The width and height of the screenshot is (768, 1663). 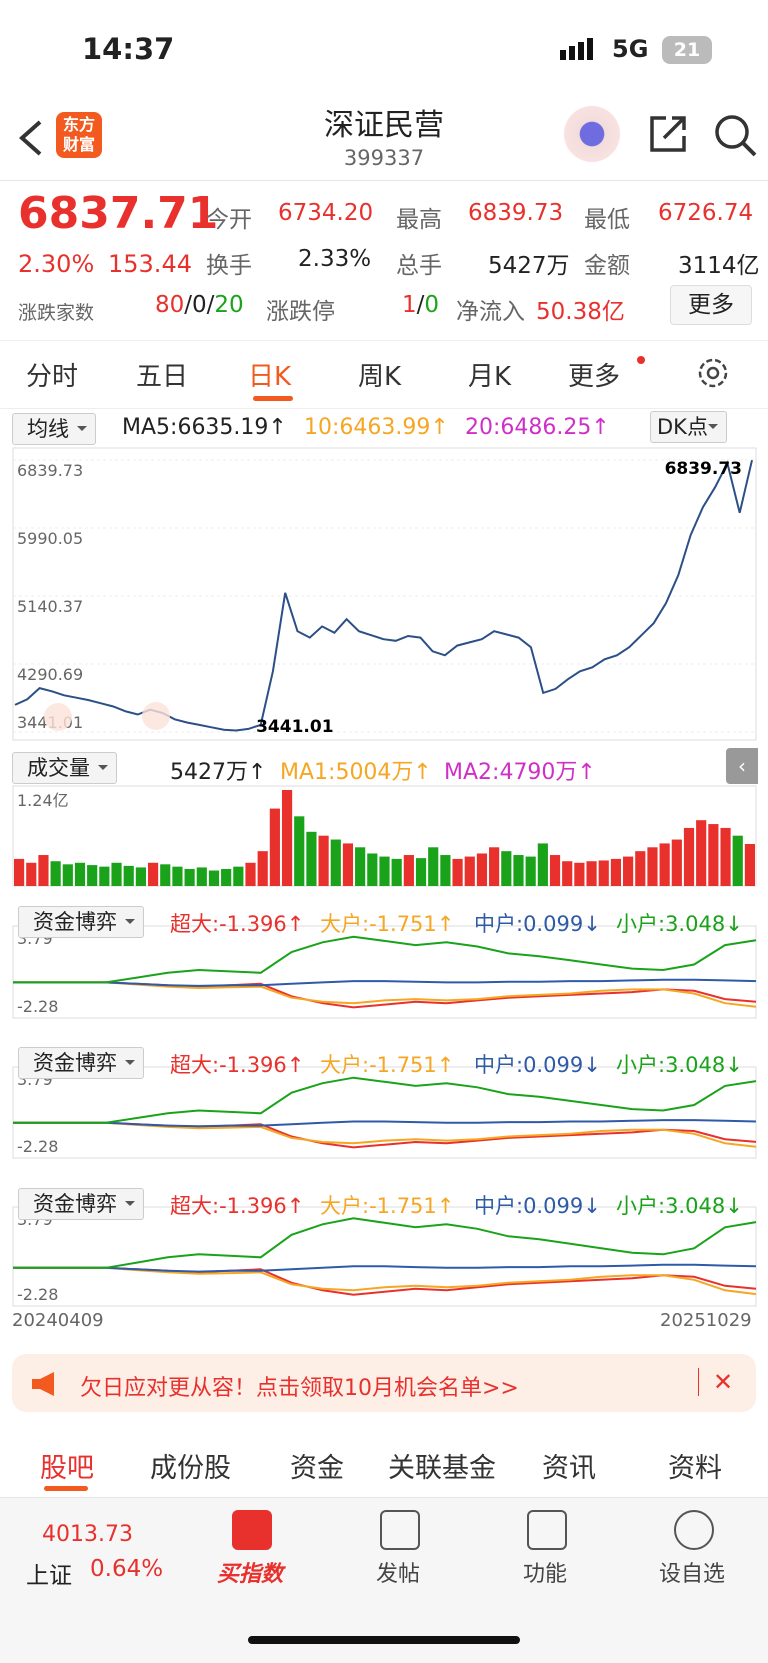 I want to click on tab: 五日, so click(x=162, y=377).